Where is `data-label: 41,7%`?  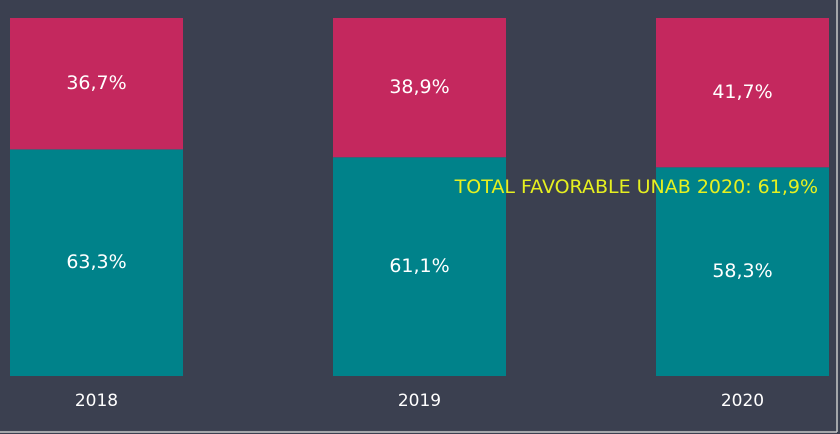 data-label: 41,7% is located at coordinates (742, 92).